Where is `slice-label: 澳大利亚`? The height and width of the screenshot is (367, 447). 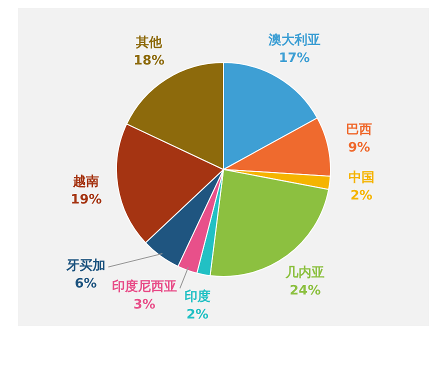 slice-label: 澳大利亚 is located at coordinates (293, 40).